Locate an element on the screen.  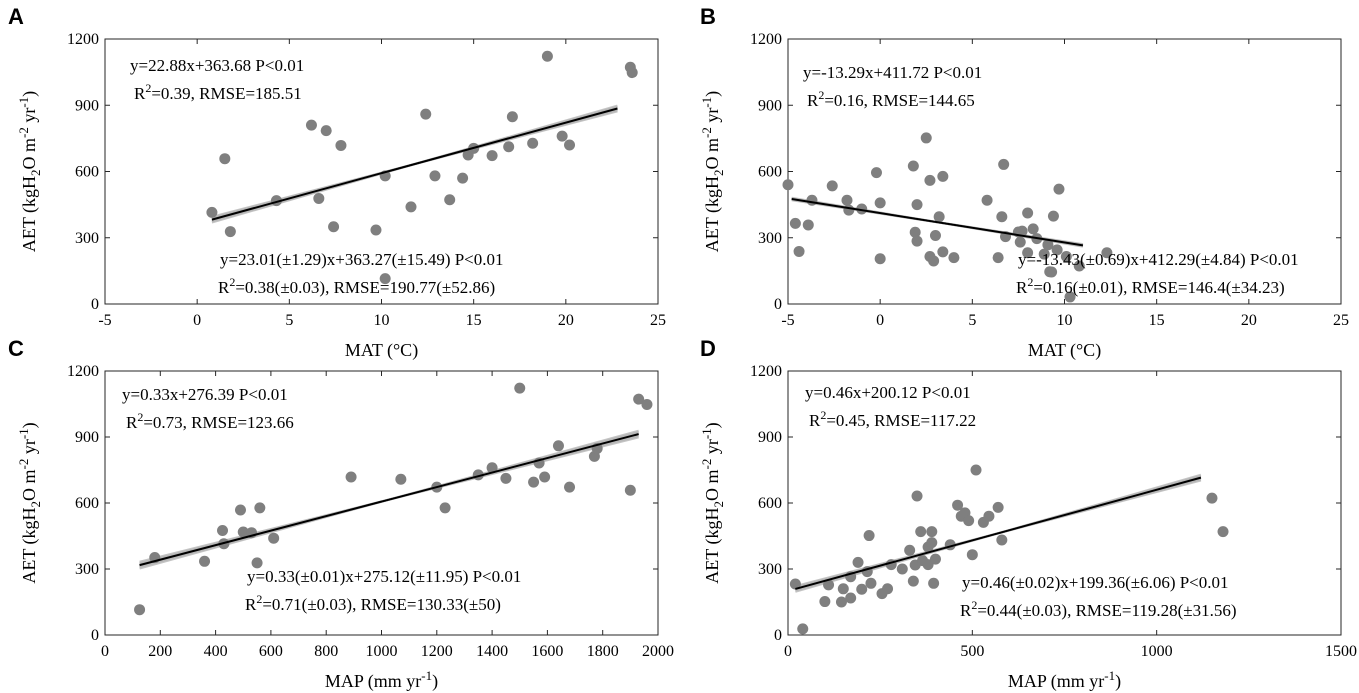
x-tick-label: 800 is located at coordinates (326, 651).